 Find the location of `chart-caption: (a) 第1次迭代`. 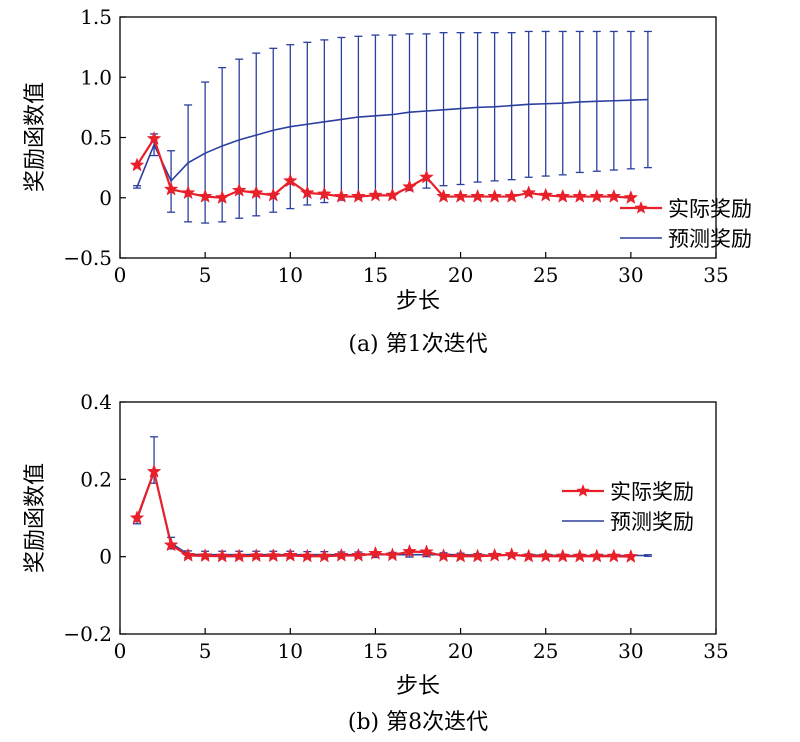

chart-caption: (a) 第1次迭代 is located at coordinates (417, 344).